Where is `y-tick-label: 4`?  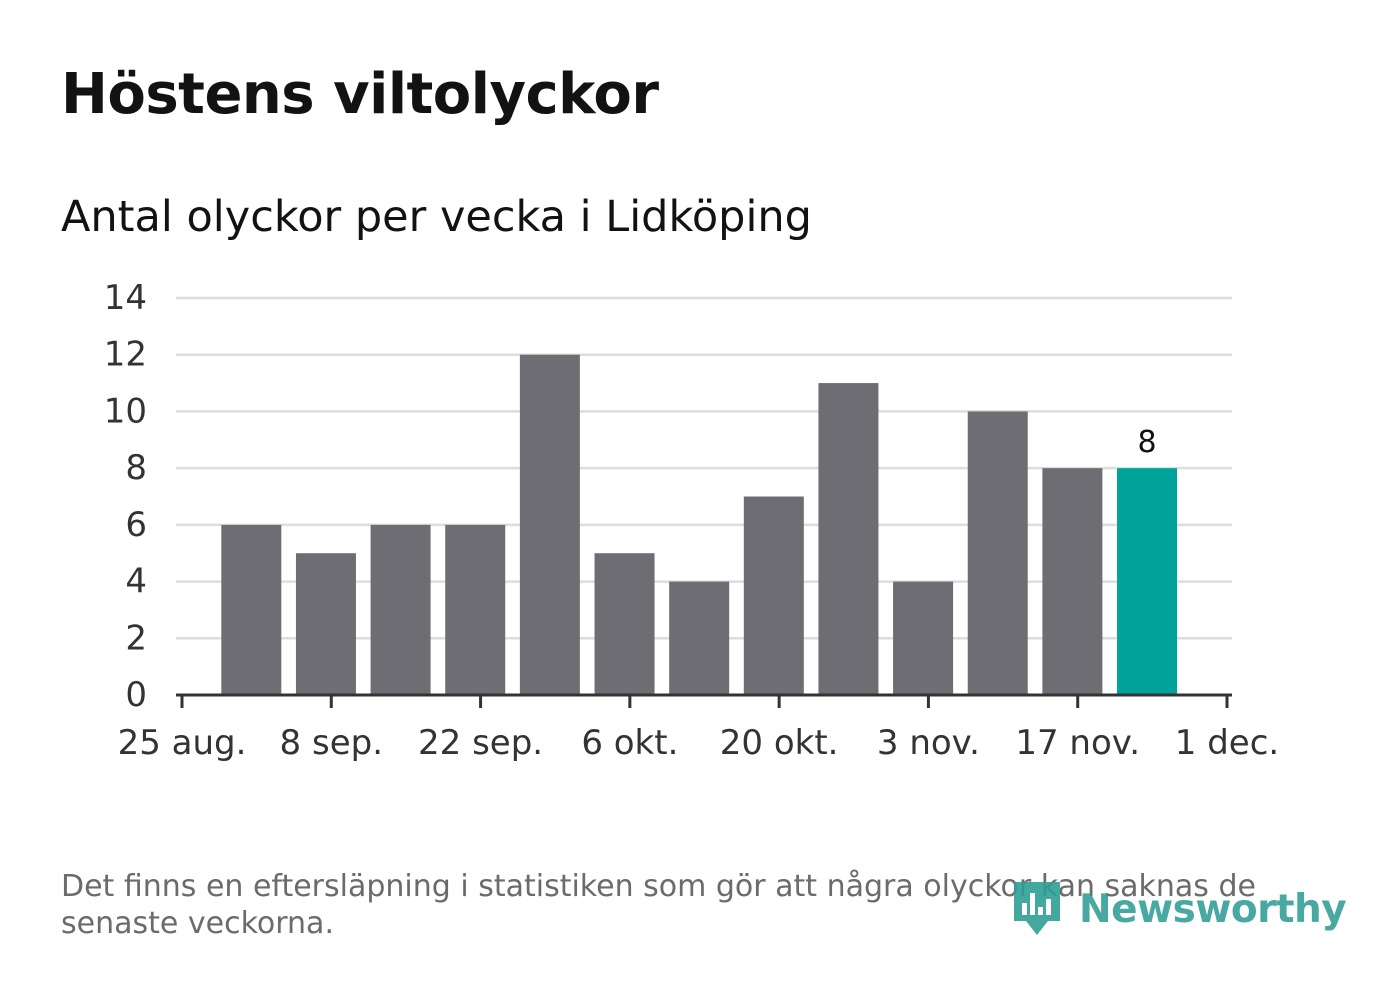
y-tick-label: 4 is located at coordinates (136, 582).